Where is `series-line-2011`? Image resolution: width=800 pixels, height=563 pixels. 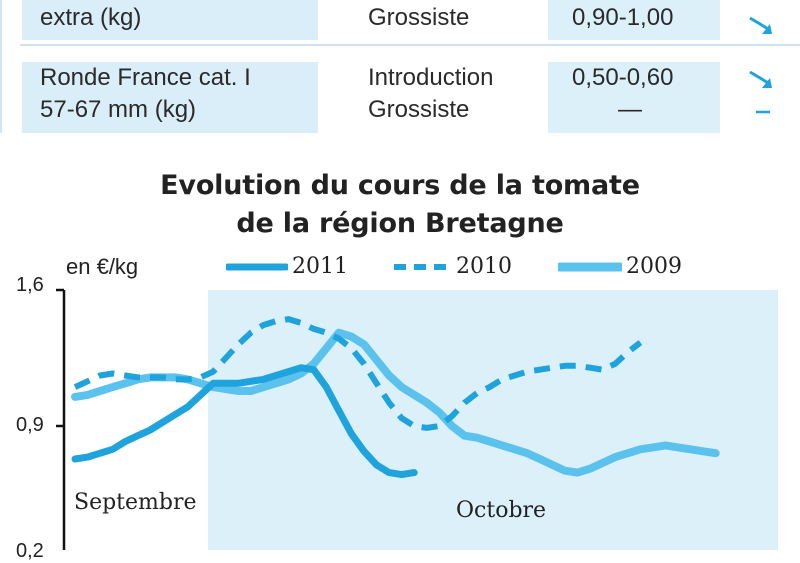 series-line-2011 is located at coordinates (244, 421).